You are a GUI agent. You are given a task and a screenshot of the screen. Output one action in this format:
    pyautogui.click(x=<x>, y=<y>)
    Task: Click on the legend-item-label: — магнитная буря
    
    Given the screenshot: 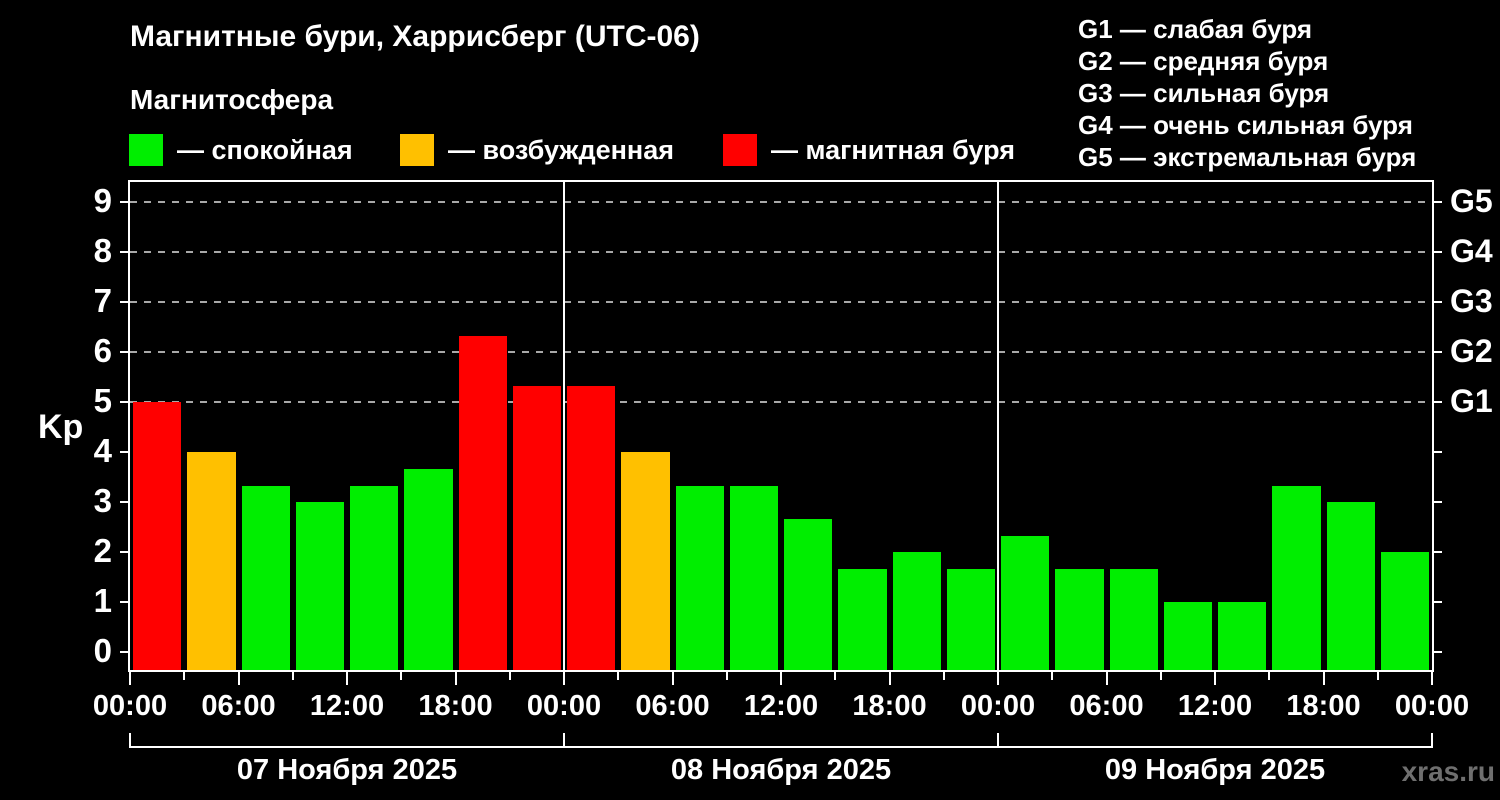 What is the action you would take?
    pyautogui.click(x=893, y=149)
    